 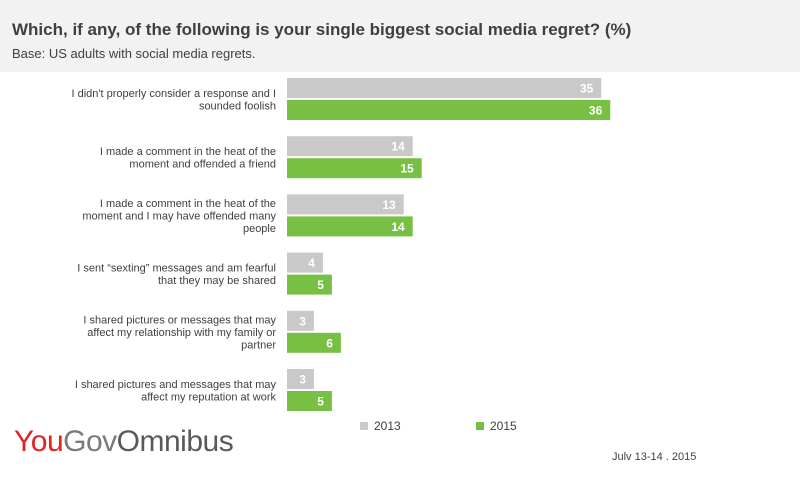 I want to click on data-label-2015-6: 5, so click(x=320, y=402).